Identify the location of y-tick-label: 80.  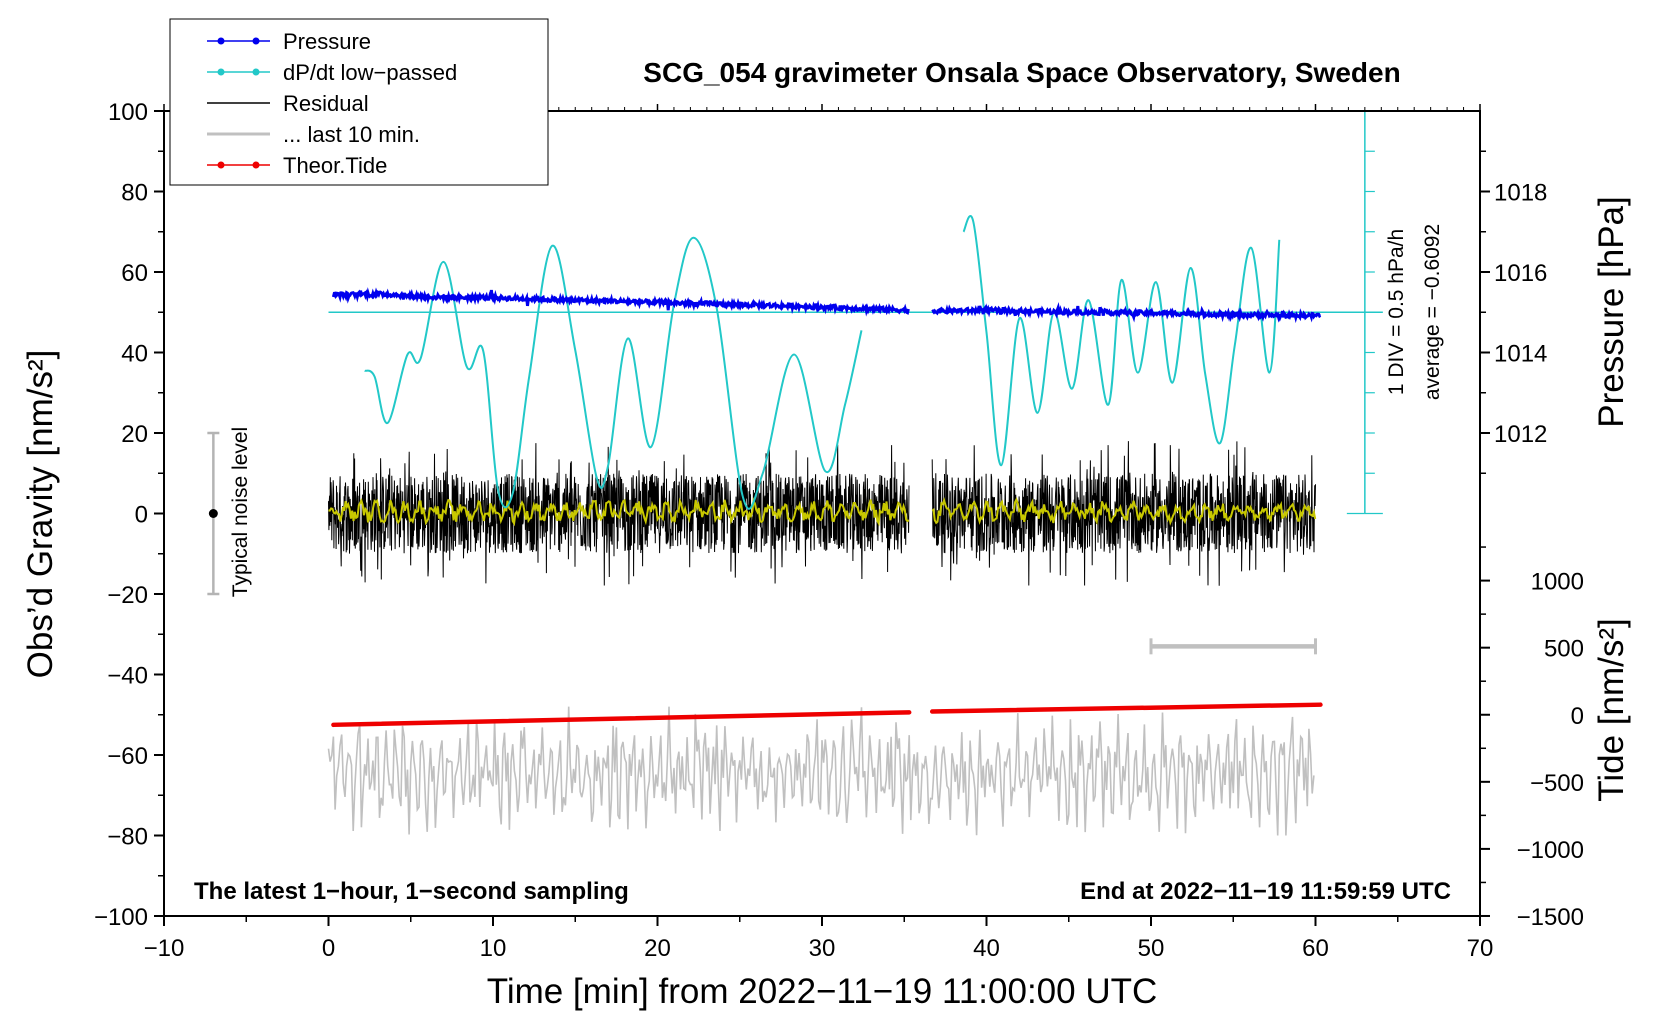
(134, 193).